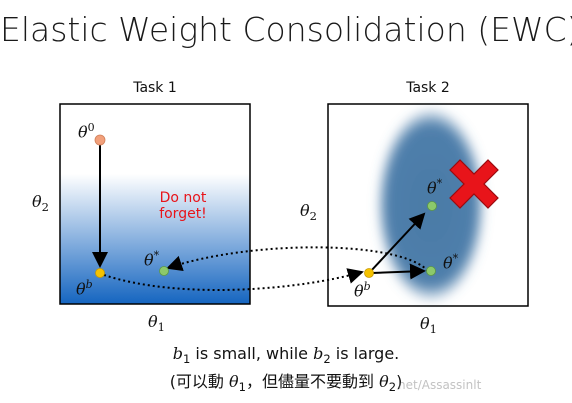 The height and width of the screenshot is (403, 572). I want to click on task1-label: Task 1, so click(155, 88).